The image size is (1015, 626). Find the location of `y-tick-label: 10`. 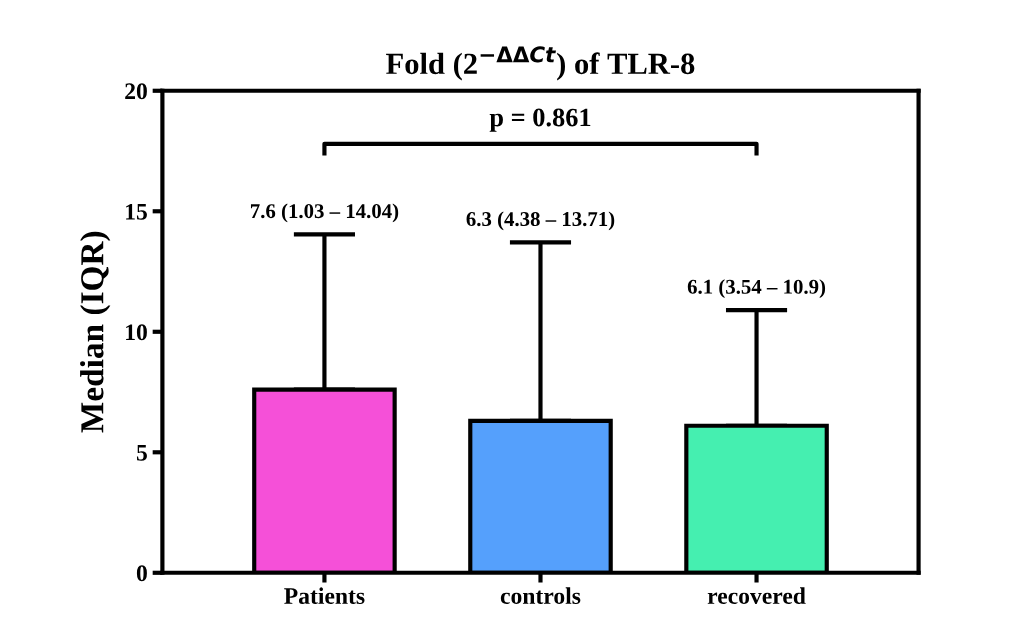

y-tick-label: 10 is located at coordinates (136, 332).